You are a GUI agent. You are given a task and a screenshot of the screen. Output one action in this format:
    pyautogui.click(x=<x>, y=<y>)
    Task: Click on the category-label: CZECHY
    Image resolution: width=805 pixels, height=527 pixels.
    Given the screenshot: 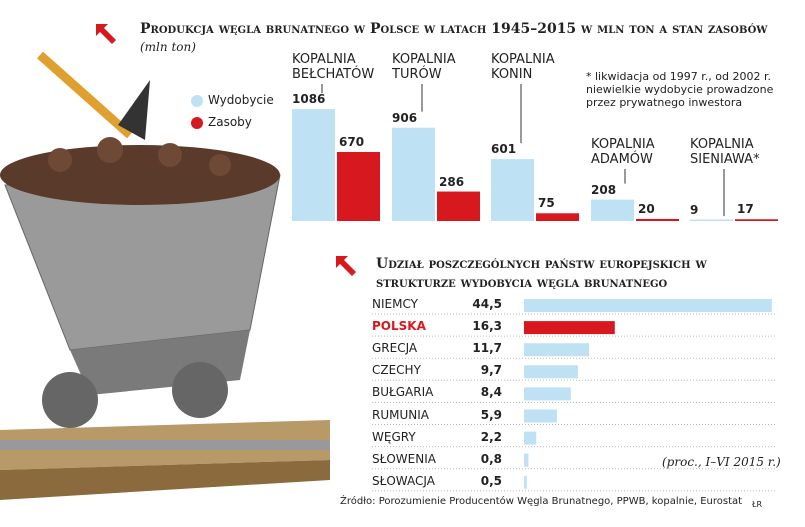 What is the action you would take?
    pyautogui.click(x=396, y=370)
    